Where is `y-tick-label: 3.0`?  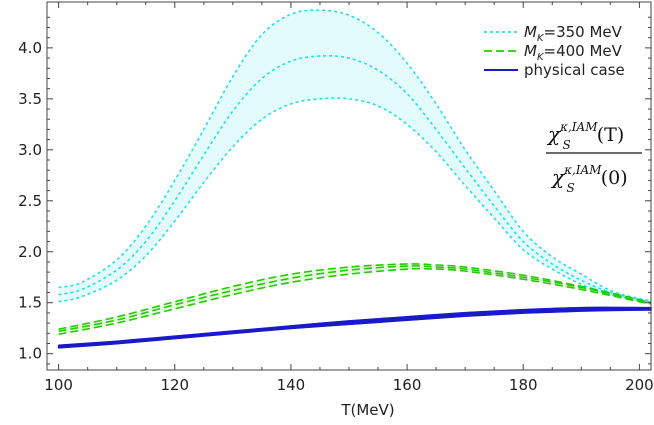 y-tick-label: 3.0 is located at coordinates (30, 150).